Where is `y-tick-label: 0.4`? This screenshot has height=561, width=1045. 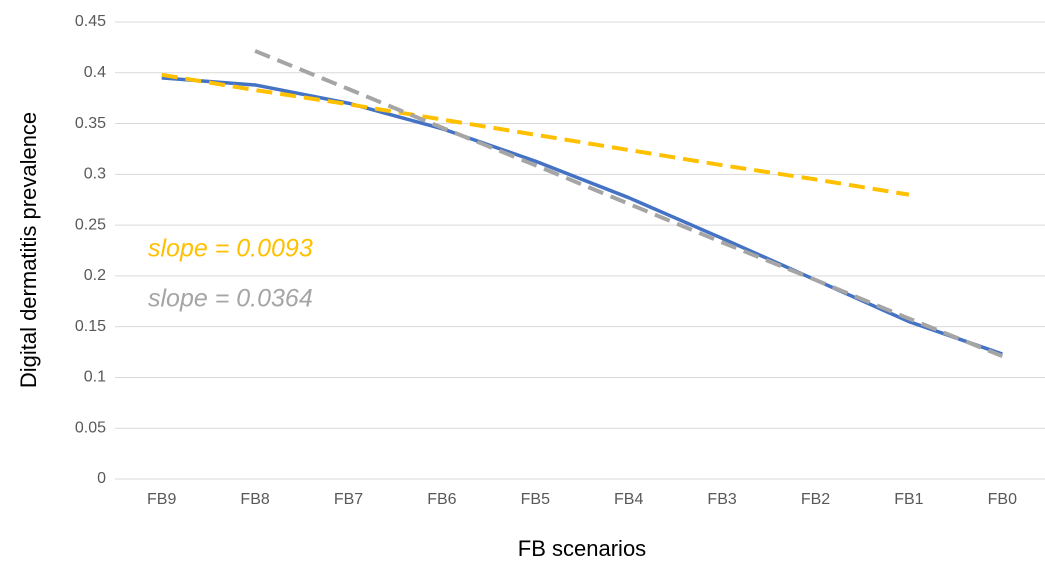 y-tick-label: 0.4 is located at coordinates (95, 72).